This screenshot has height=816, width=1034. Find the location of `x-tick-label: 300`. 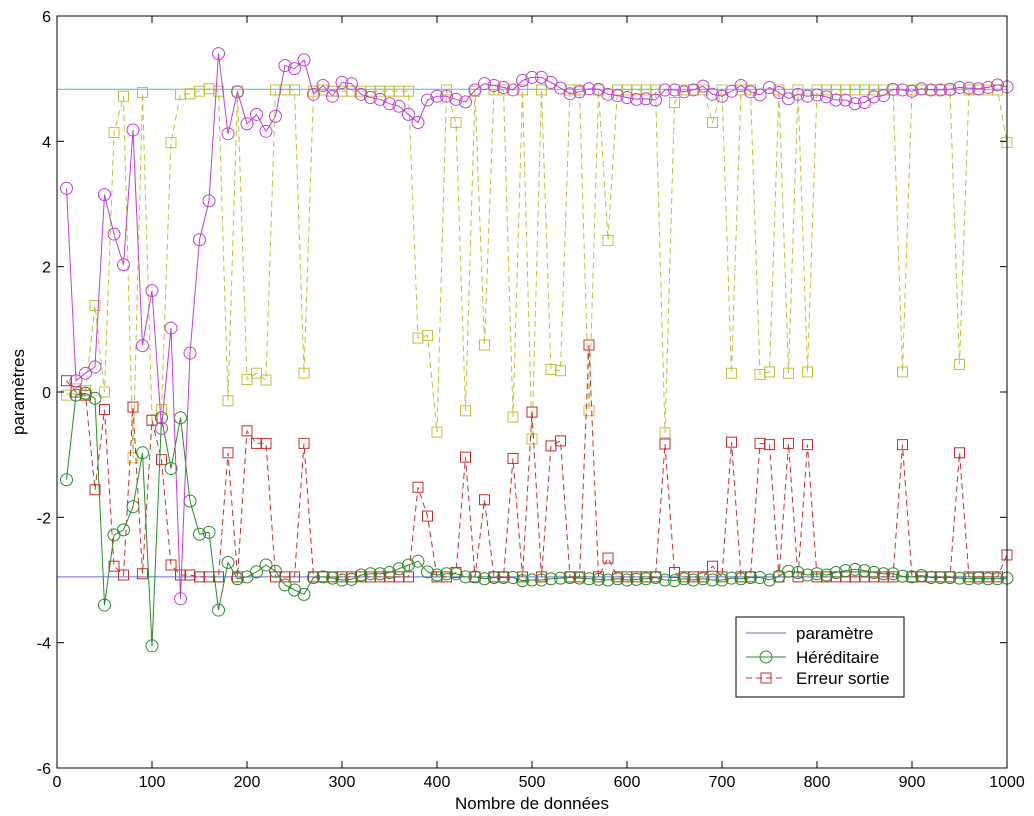

x-tick-label: 300 is located at coordinates (342, 782).